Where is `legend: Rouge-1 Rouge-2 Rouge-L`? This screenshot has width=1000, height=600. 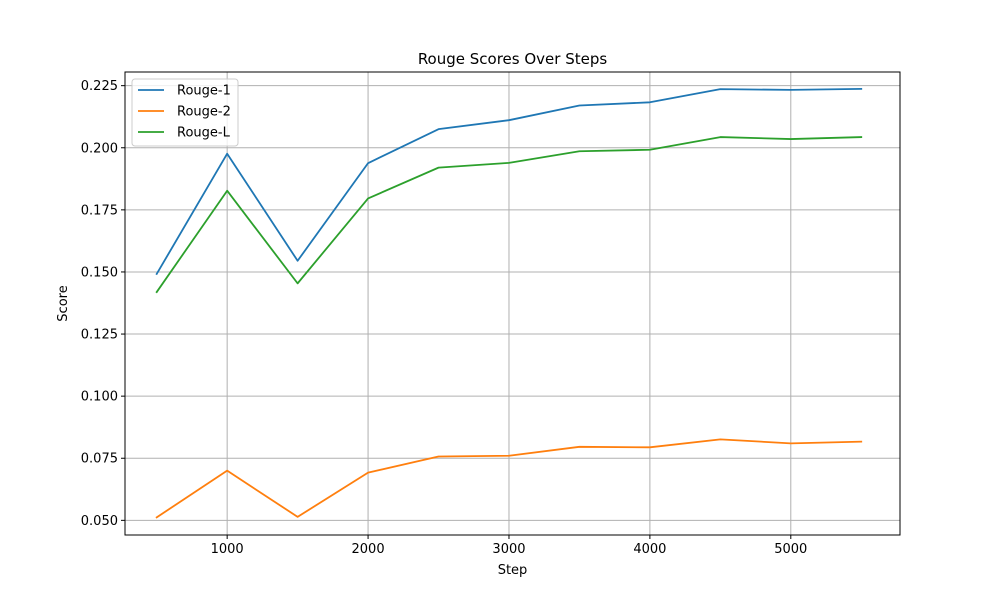 legend: Rouge-1 Rouge-2 Rouge-L is located at coordinates (185, 112).